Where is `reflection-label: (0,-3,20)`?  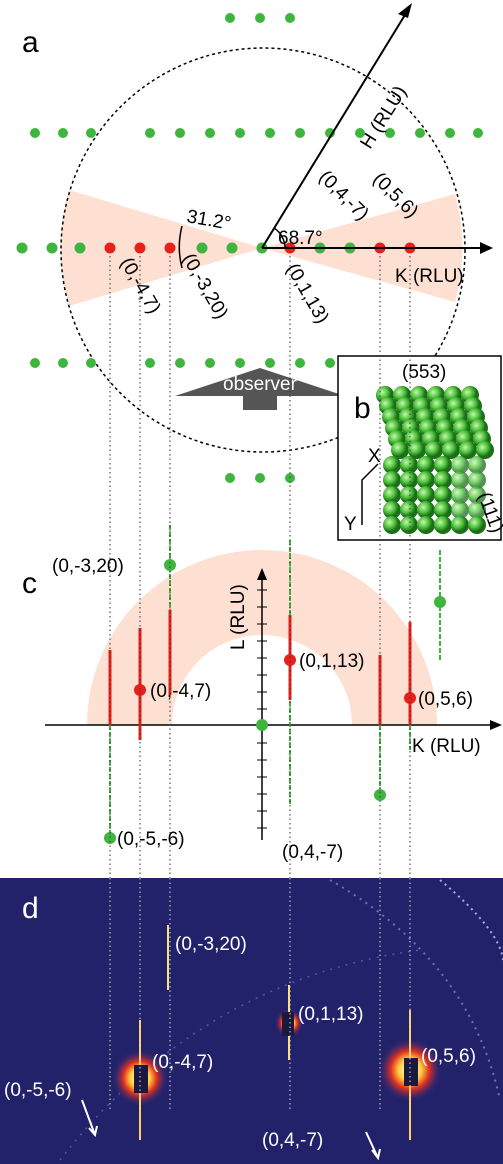 reflection-label: (0,-3,20) is located at coordinates (88, 566).